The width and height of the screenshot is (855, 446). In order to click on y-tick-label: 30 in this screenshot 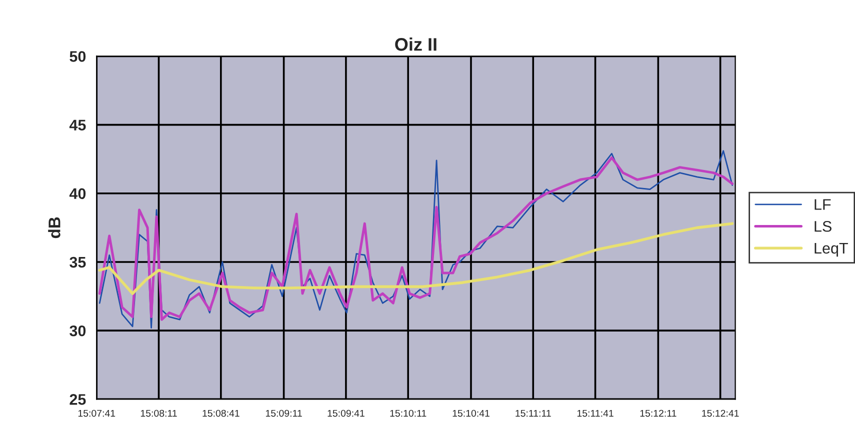, I will do `click(78, 330)`.